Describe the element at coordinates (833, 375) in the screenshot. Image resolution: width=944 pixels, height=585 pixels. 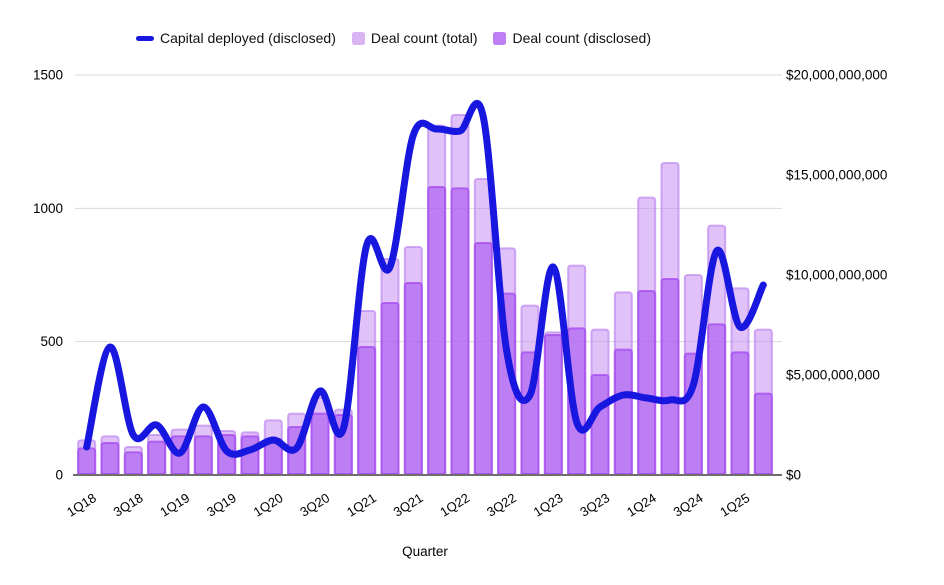
I see `right-axis-tick-label: $5,000,000,000` at that location.